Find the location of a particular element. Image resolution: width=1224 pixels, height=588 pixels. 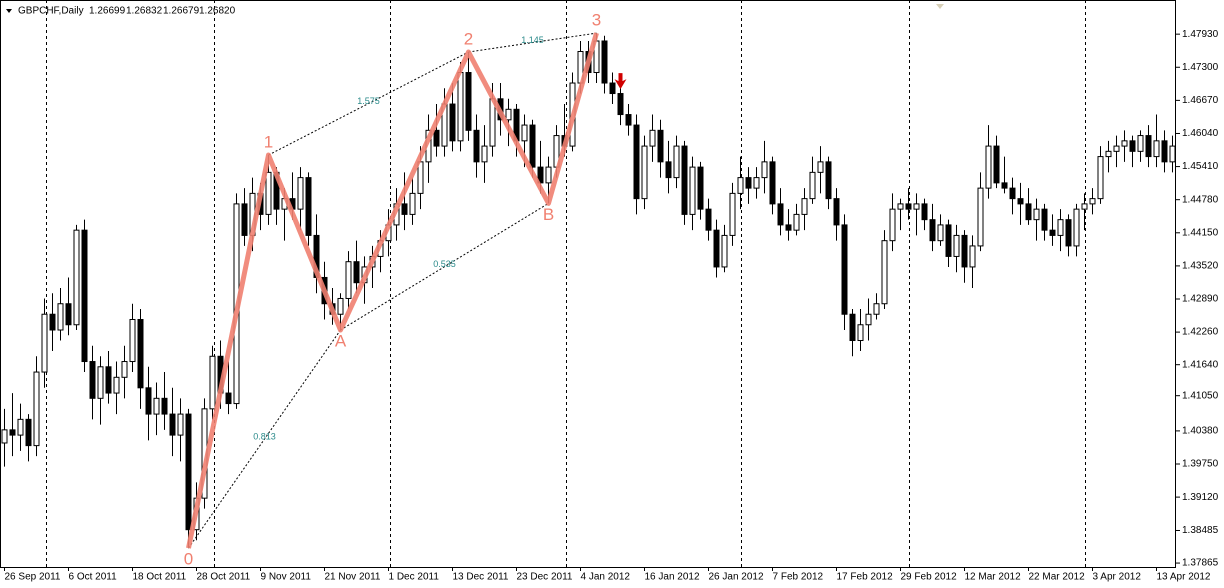

x-tick-label: 16 Jan 2012 is located at coordinates (672, 577).